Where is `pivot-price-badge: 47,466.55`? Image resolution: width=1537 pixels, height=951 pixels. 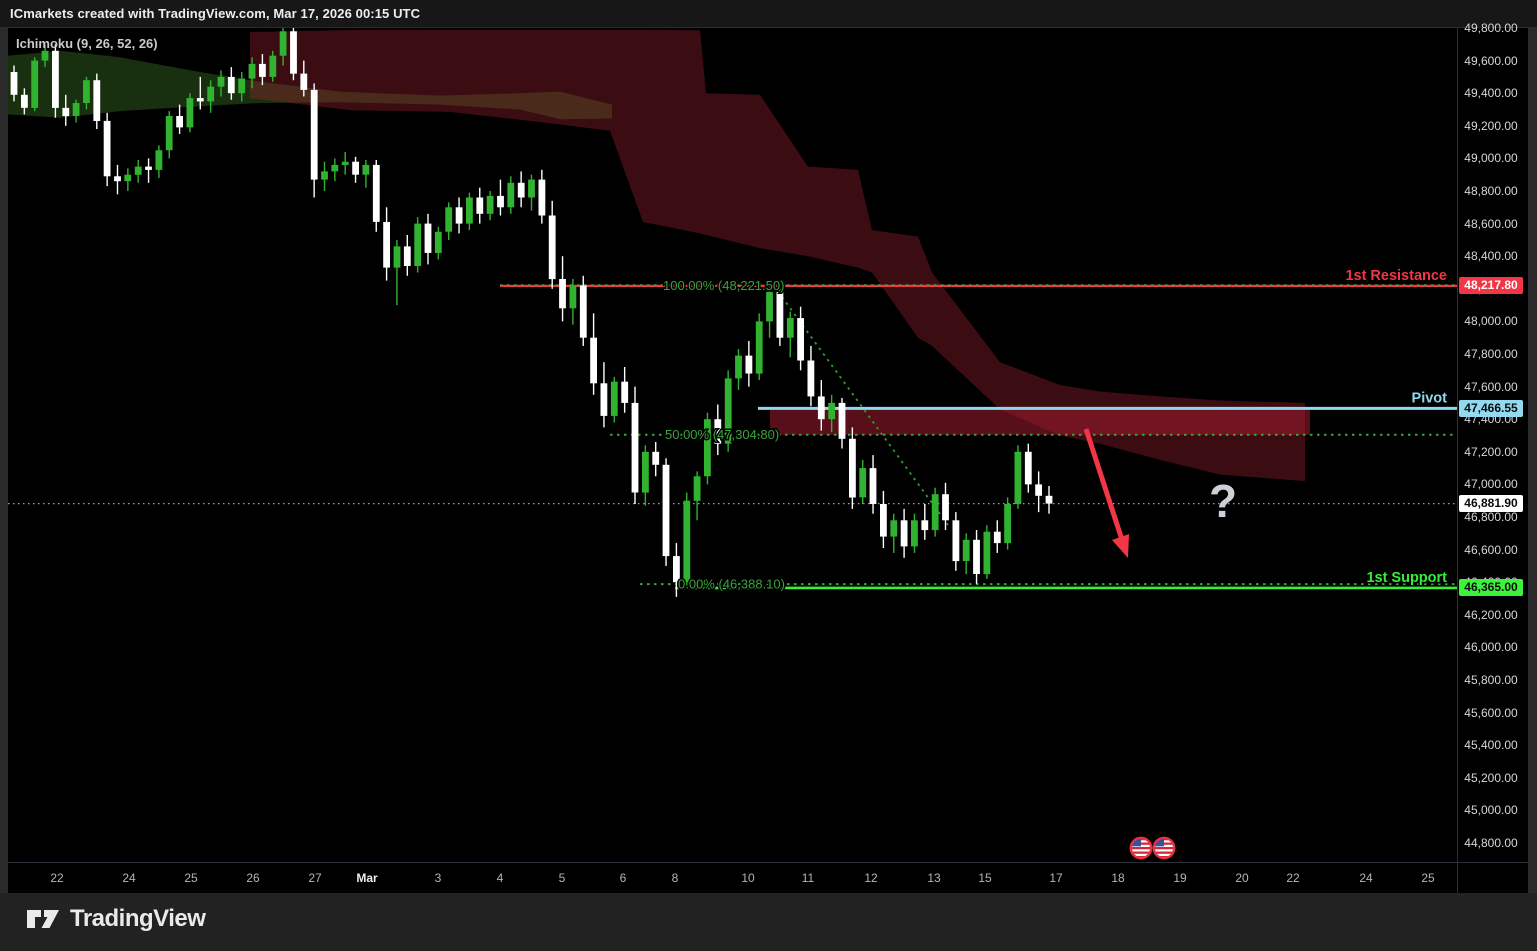 pivot-price-badge: 47,466.55 is located at coordinates (1491, 408).